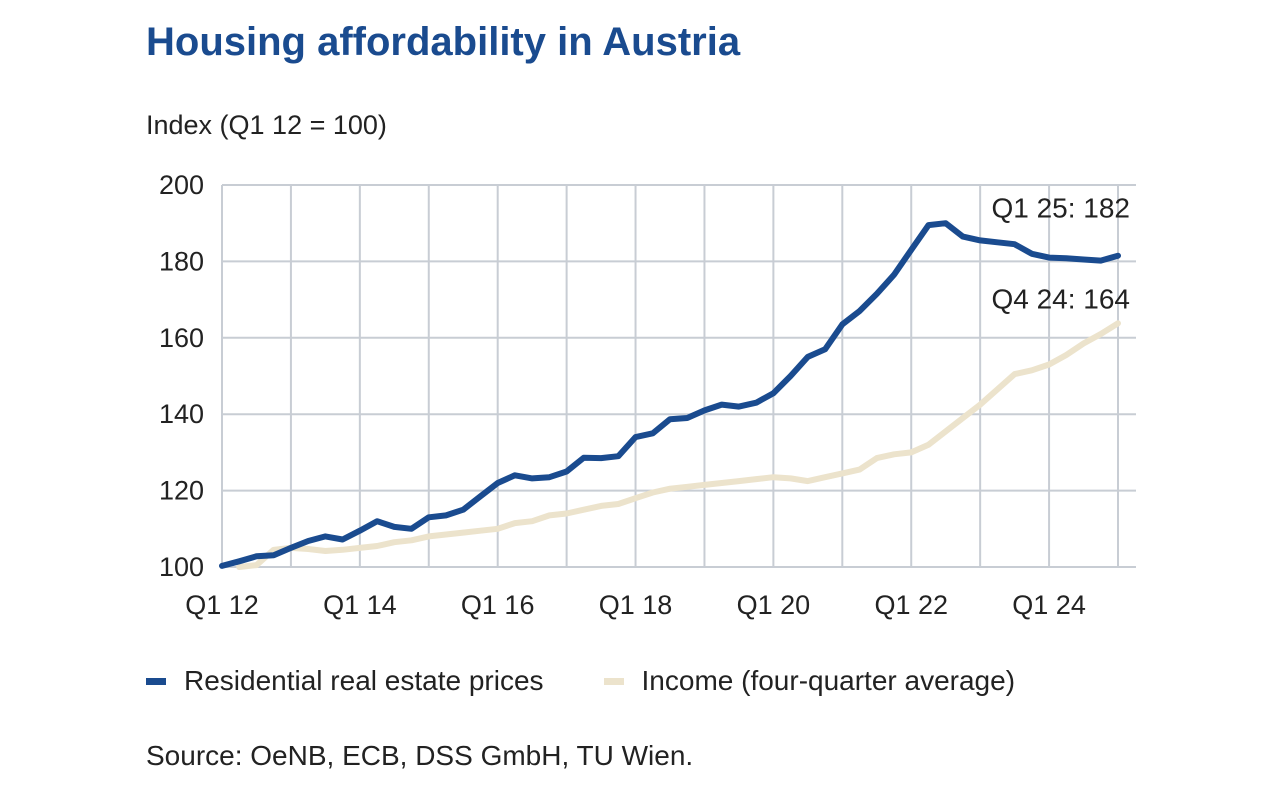  I want to click on x-tick-label: Q1 14, so click(360, 605).